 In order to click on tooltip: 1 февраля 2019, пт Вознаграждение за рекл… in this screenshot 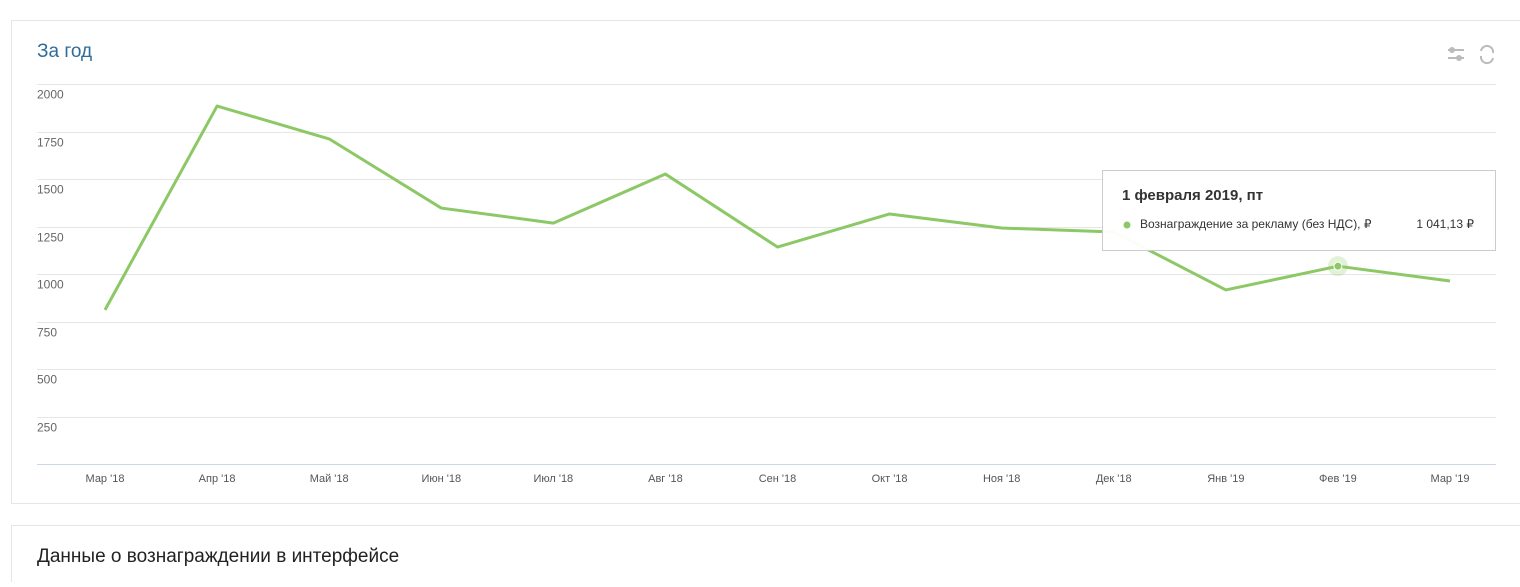, I will do `click(1299, 211)`.